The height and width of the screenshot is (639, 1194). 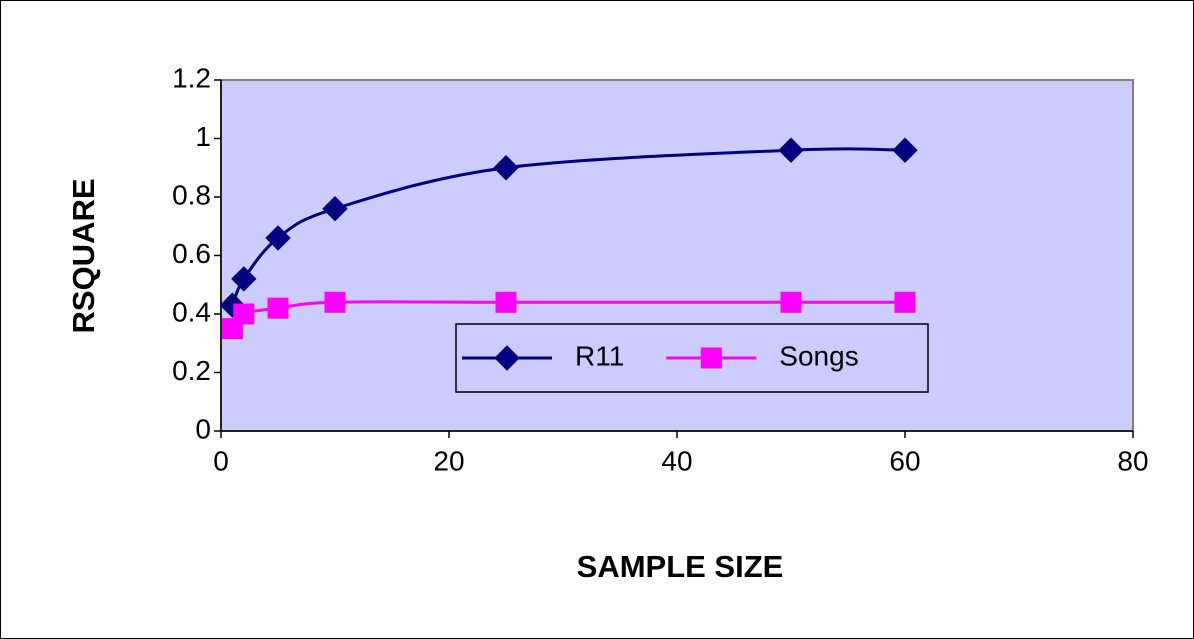 What do you see at coordinates (676, 460) in the screenshot?
I see `x-tick-label: 40` at bounding box center [676, 460].